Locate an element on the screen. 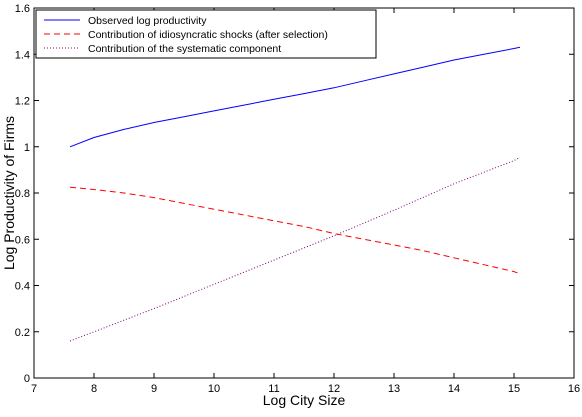 This screenshot has height=417, width=582. x-tick-label: 14 is located at coordinates (454, 389).